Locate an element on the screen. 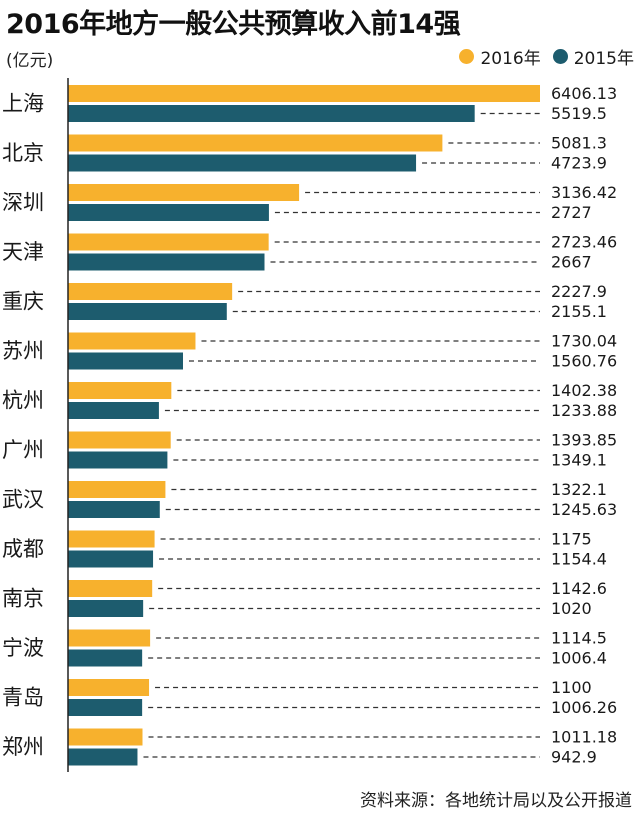 The image size is (640, 814). value-label: 1233.88 is located at coordinates (584, 410).